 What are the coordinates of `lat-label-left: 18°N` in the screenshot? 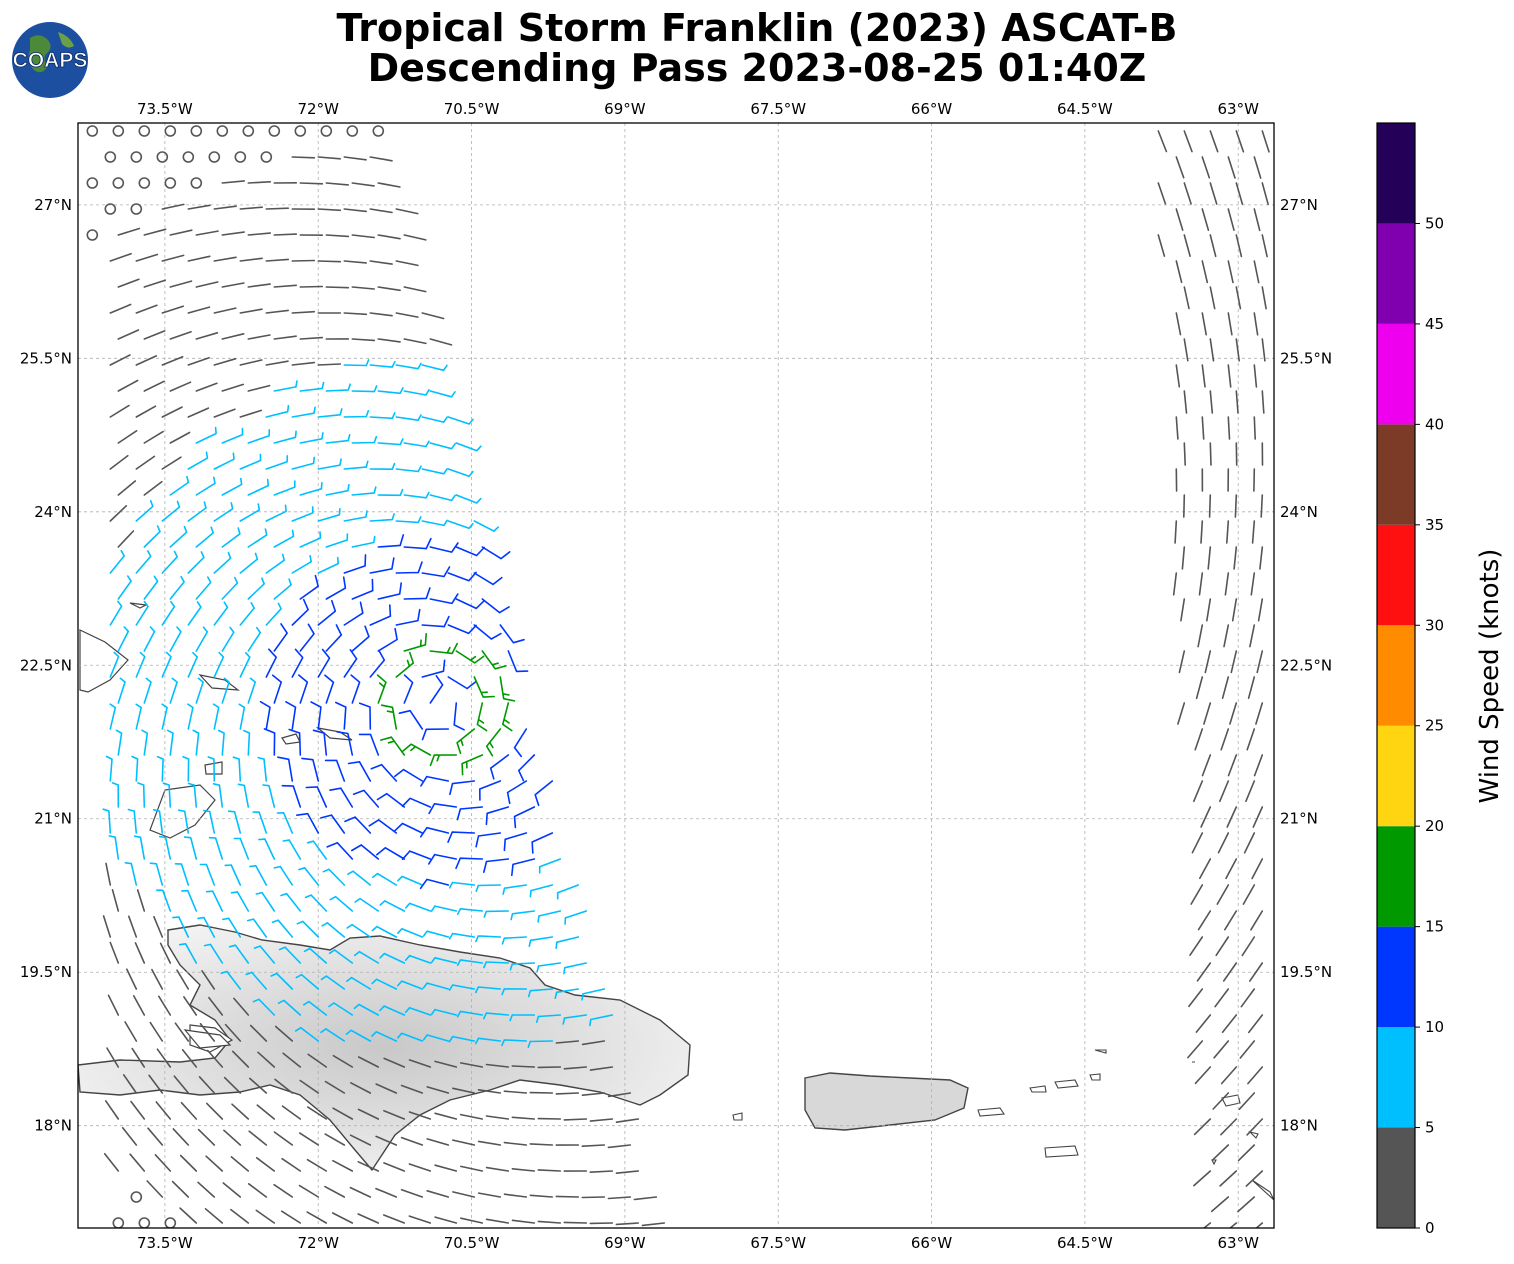 It's located at (53, 1126).